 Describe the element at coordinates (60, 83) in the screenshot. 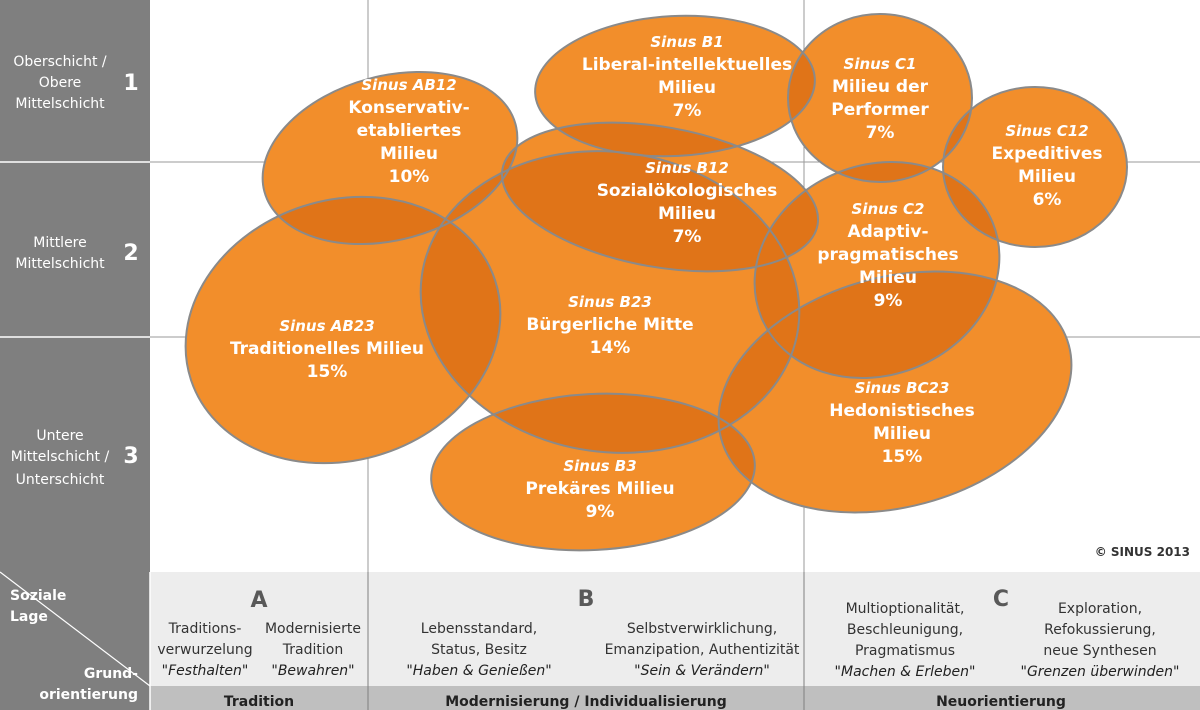

I see `svg-text: Obere` at that location.